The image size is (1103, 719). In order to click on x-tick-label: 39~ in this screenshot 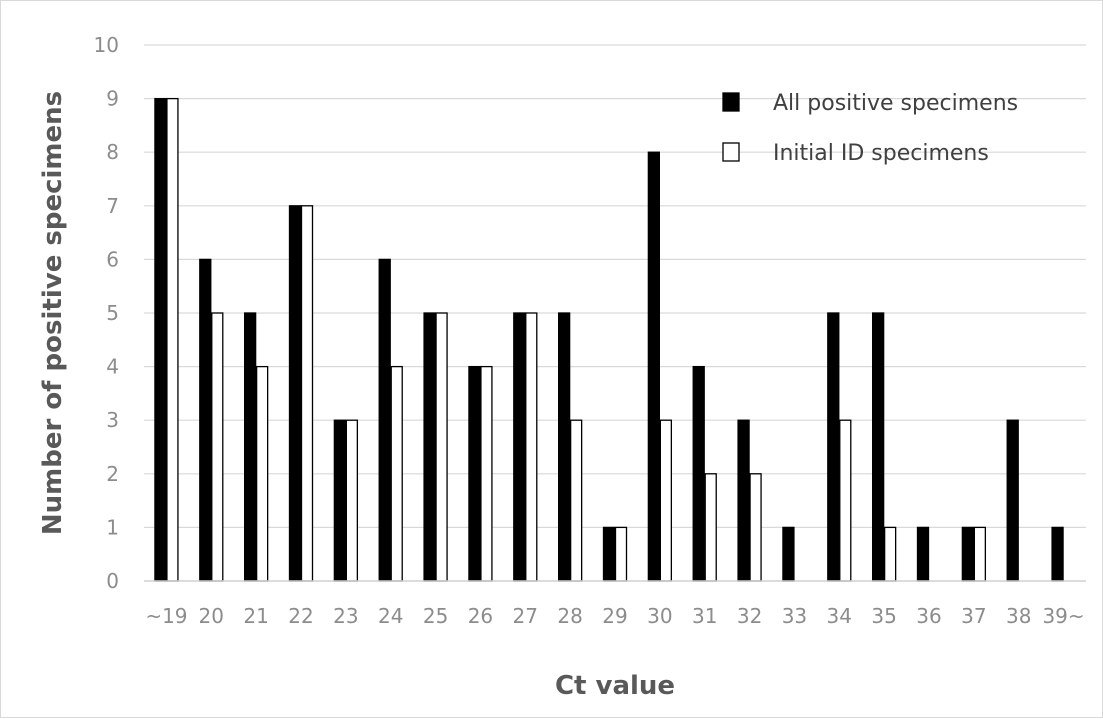, I will do `click(1063, 616)`.